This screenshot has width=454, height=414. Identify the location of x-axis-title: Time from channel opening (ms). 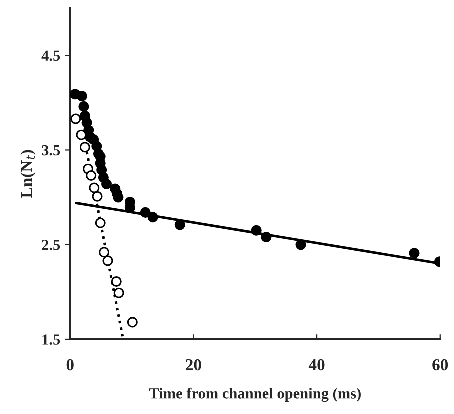
(255, 395).